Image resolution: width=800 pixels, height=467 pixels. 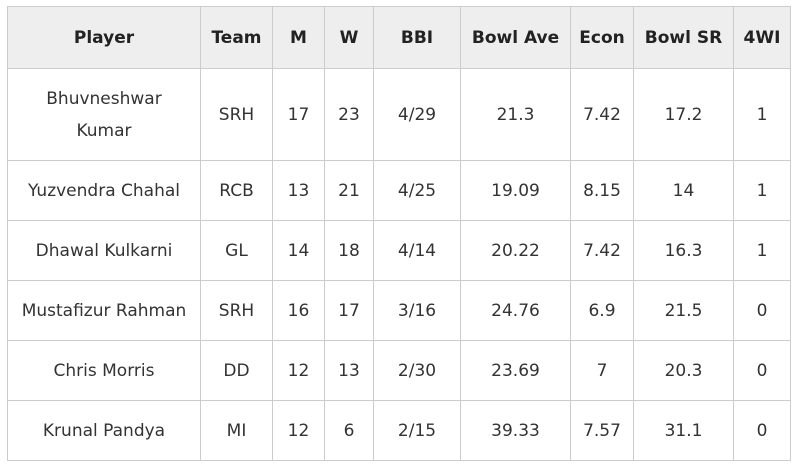 I want to click on table-cell: 23.69, so click(x=515, y=370).